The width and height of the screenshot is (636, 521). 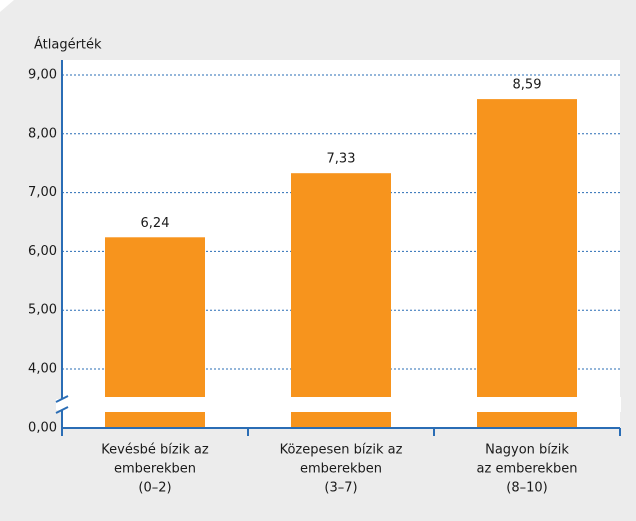 I want to click on y-tick-label: 5,00, so click(x=42, y=310).